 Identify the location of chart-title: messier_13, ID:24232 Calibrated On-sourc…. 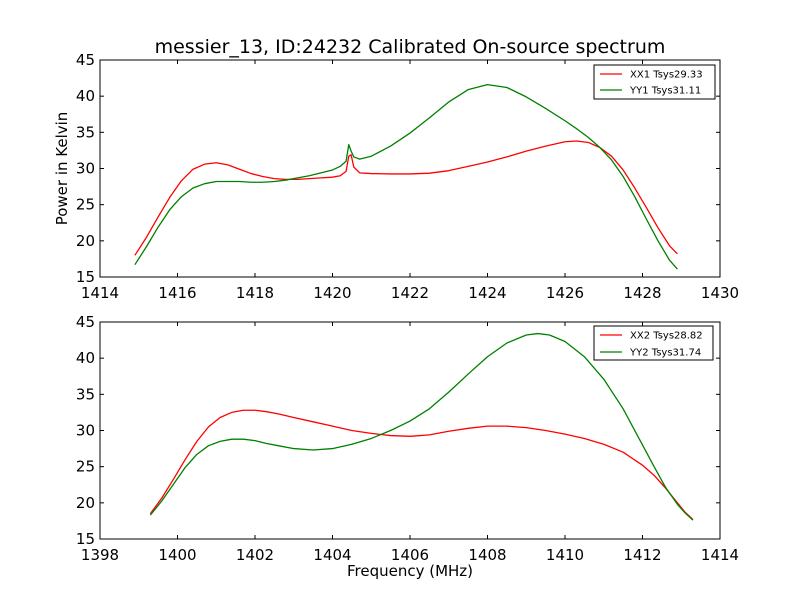
(410, 47).